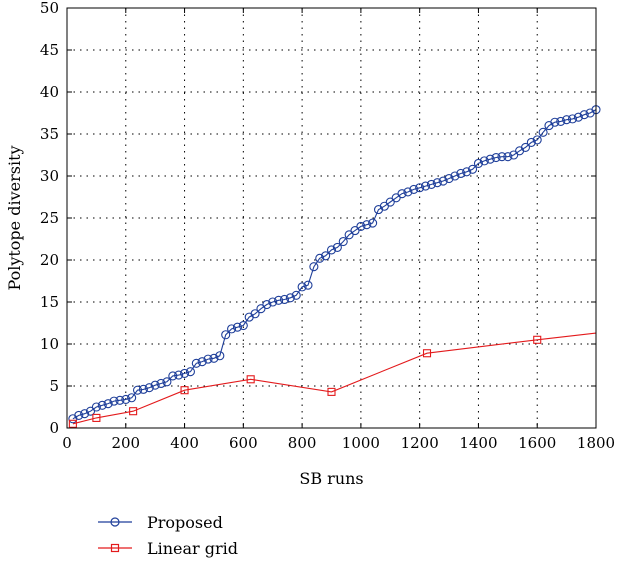  Describe the element at coordinates (49, 344) in the screenshot. I see `y-tick-label: 10` at that location.